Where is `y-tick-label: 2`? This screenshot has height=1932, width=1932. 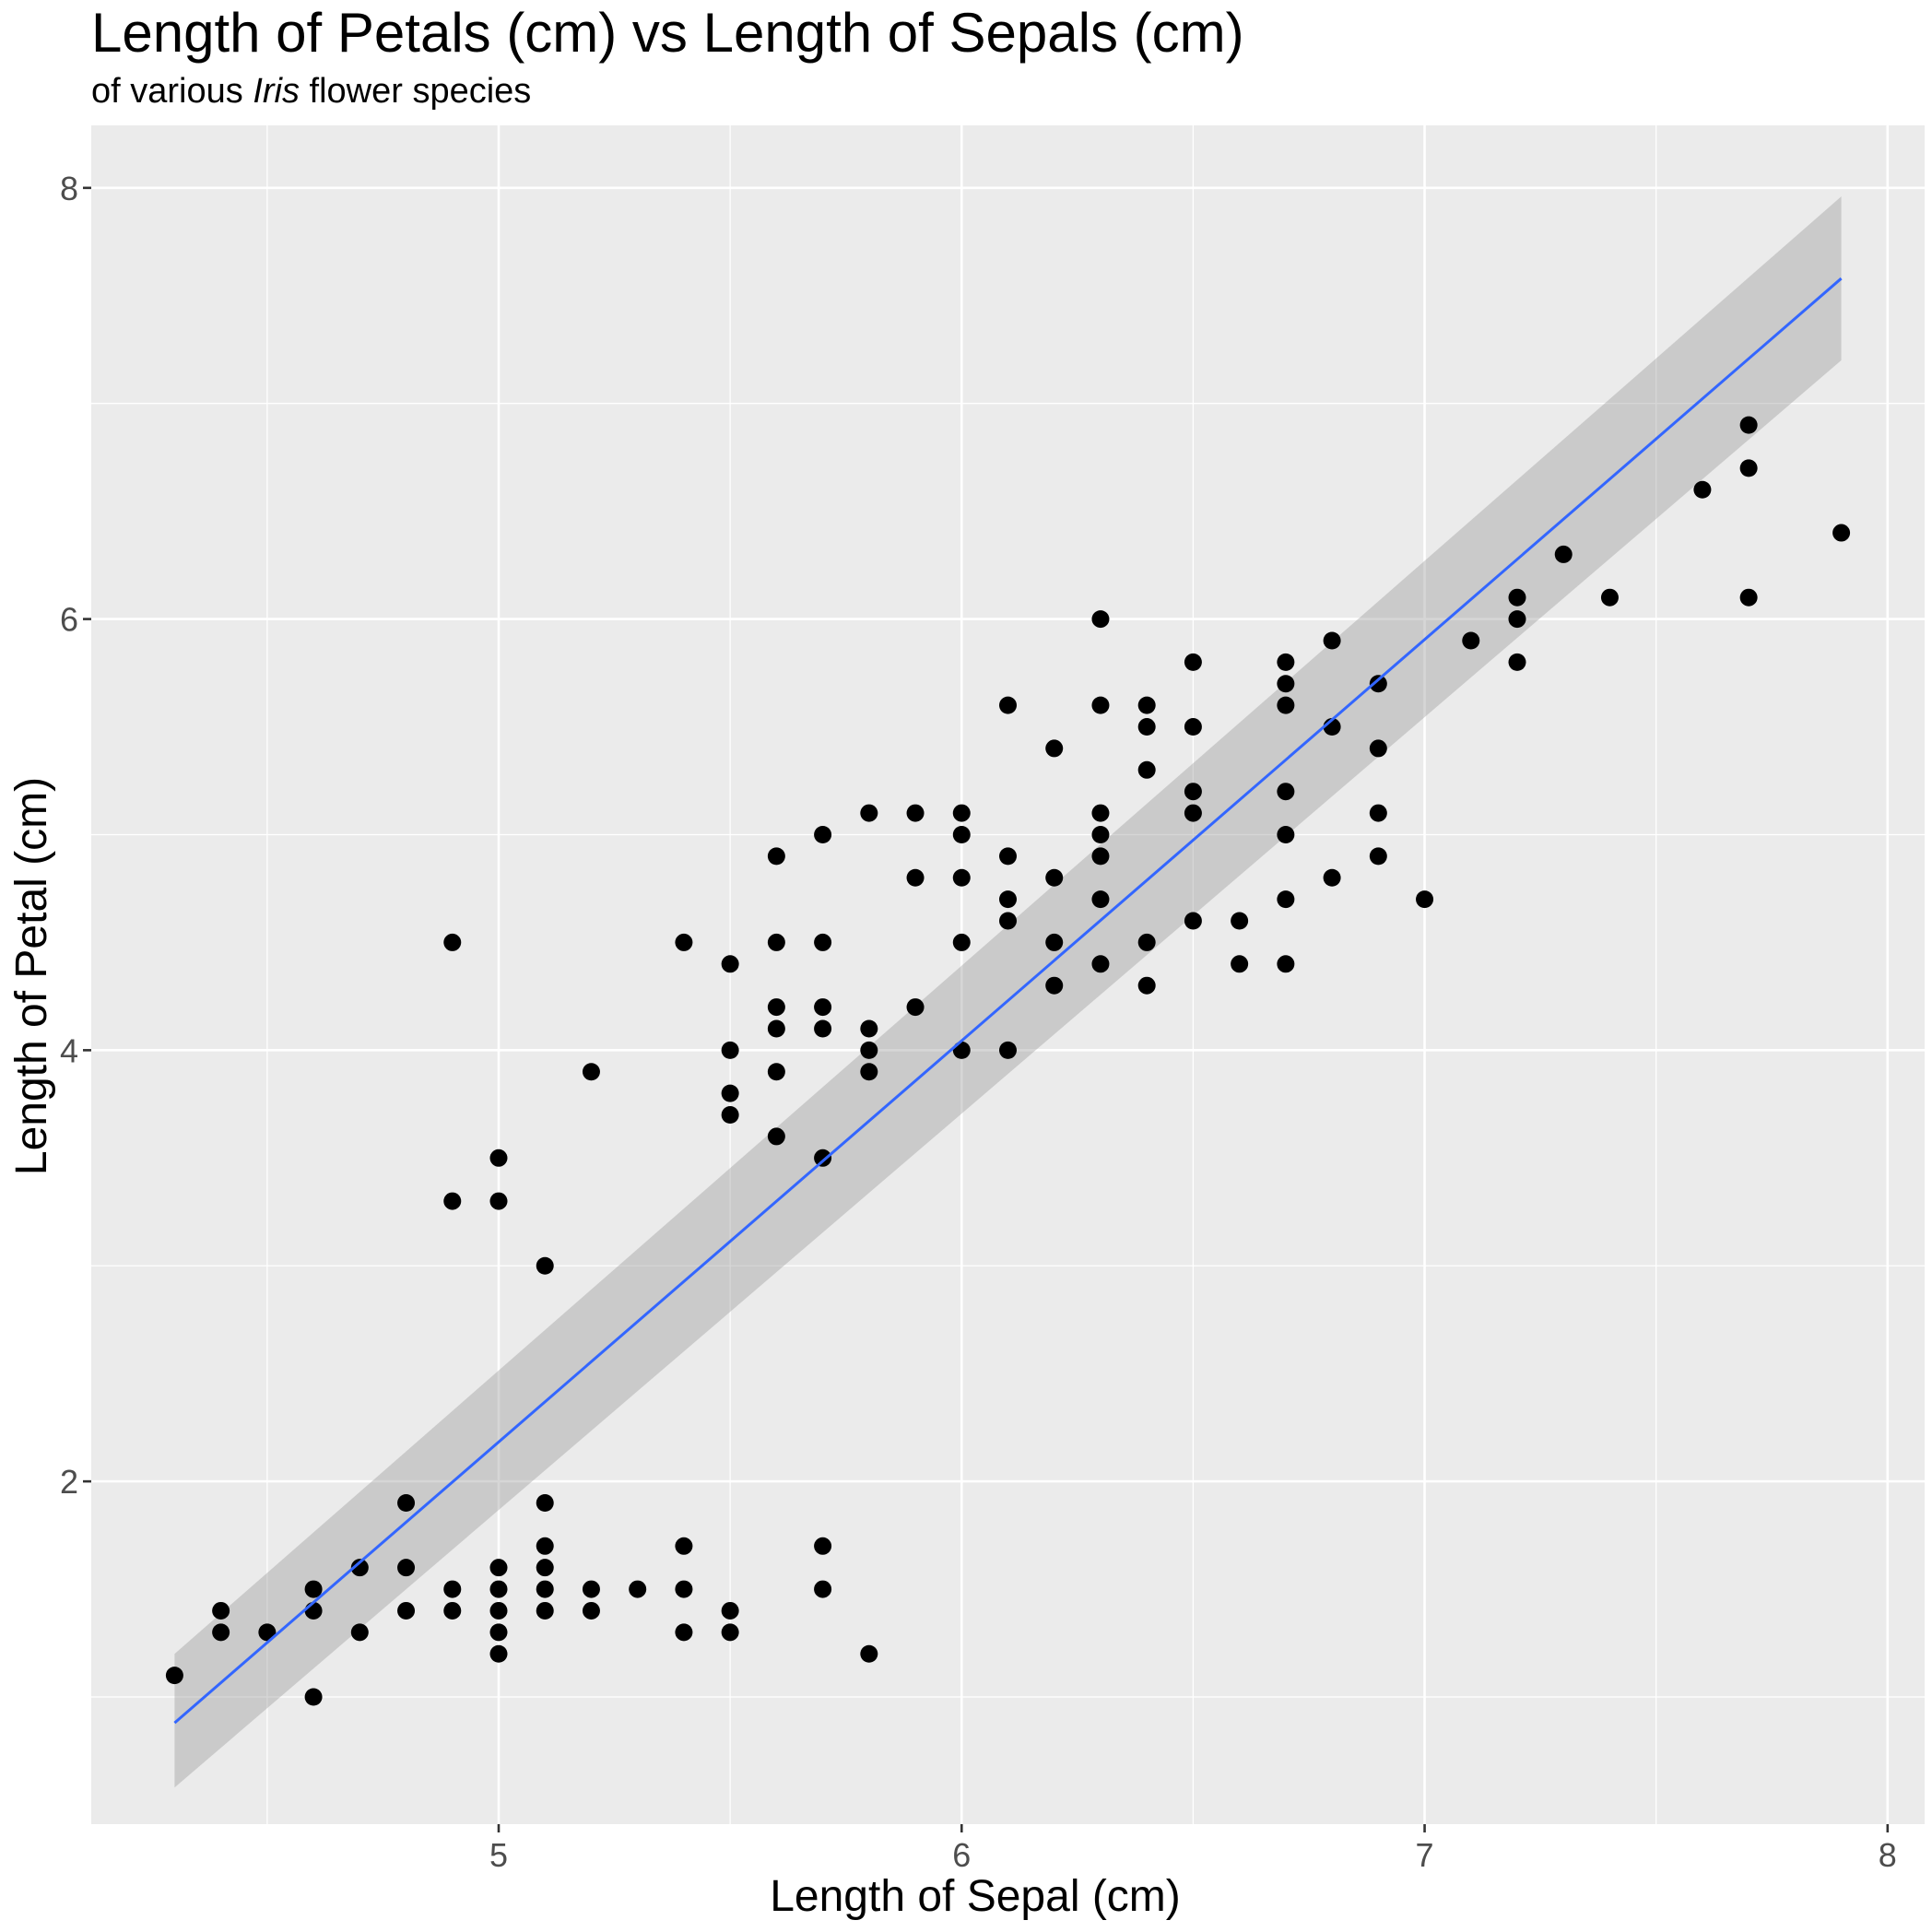
y-tick-label: 2 is located at coordinates (69, 1482).